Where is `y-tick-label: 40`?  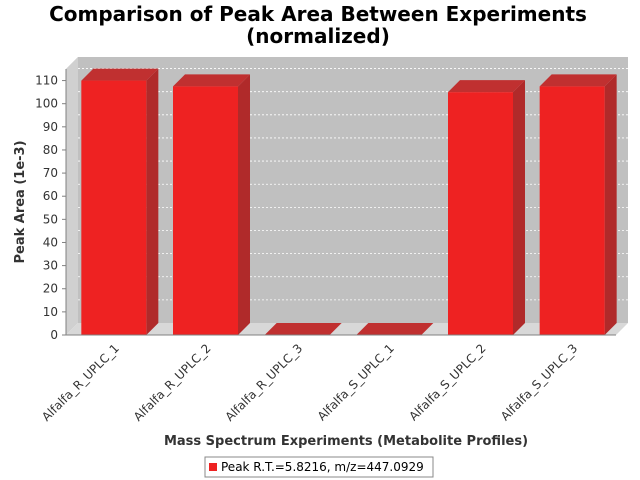 y-tick-label: 40 is located at coordinates (50, 242).